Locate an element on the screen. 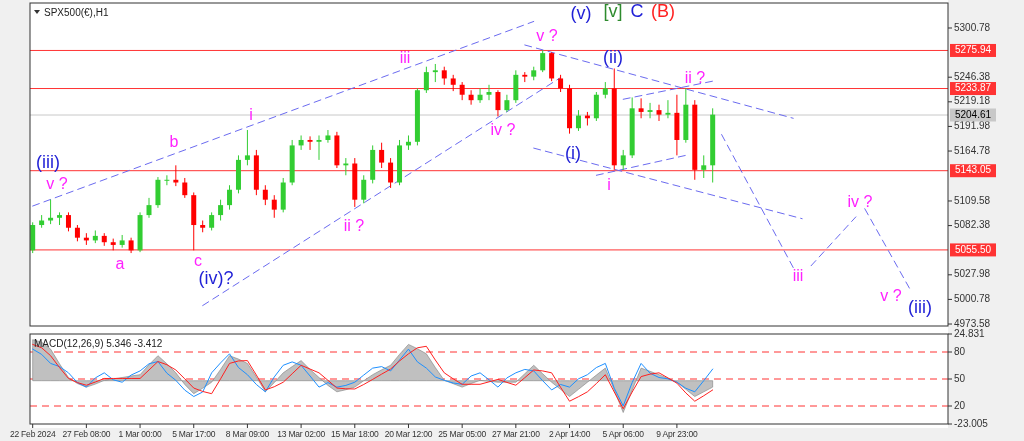 This screenshot has width=1024, height=441. ref-line-label: 5143.05 is located at coordinates (973, 170).